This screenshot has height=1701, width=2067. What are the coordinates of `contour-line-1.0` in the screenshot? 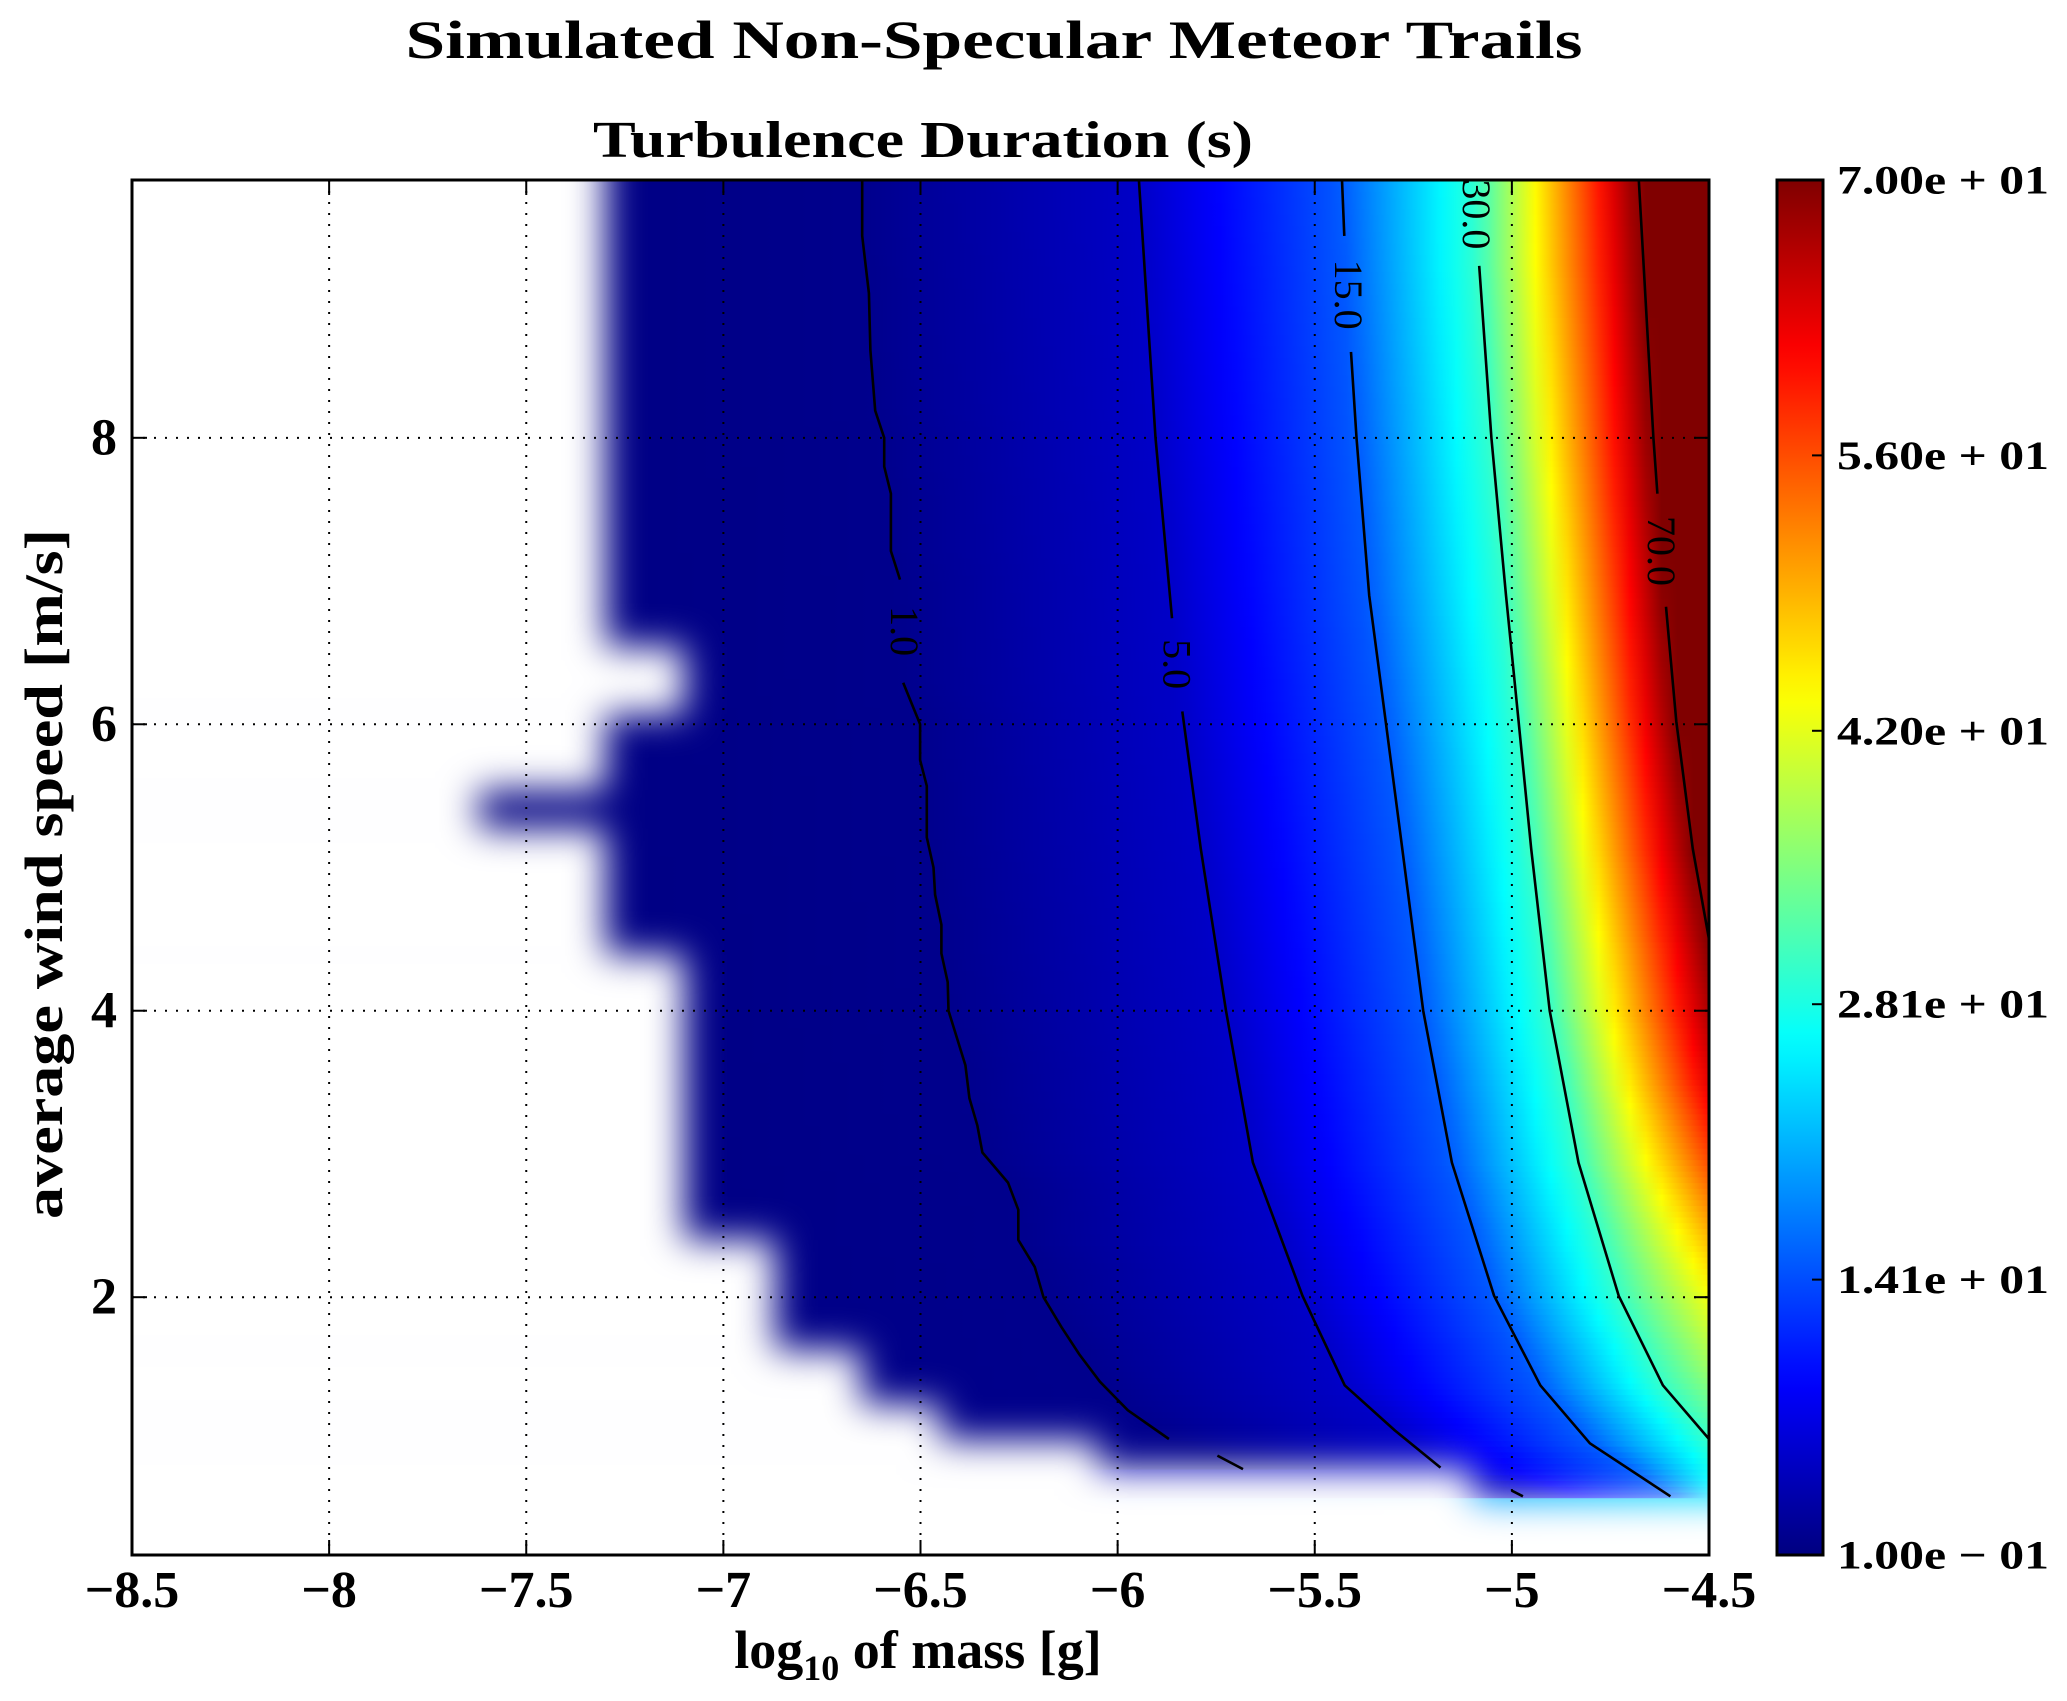 It's located at (1035, 1061).